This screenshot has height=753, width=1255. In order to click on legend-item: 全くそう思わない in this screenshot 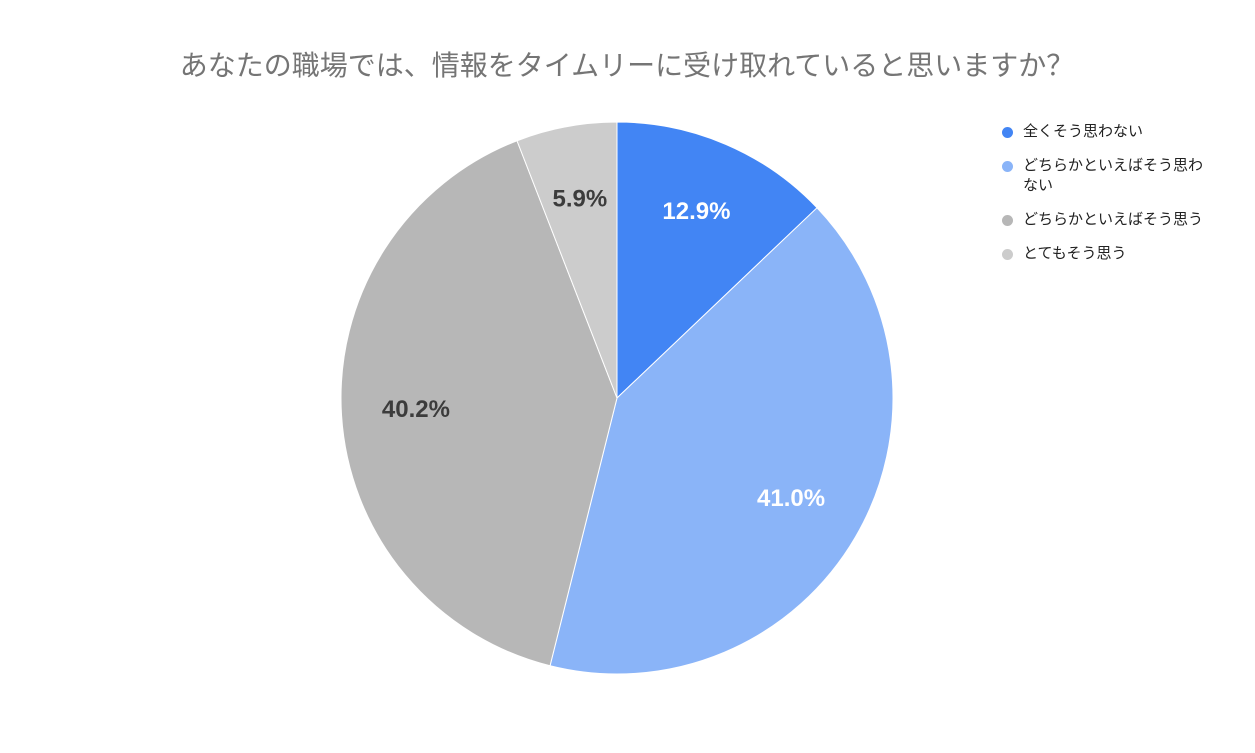, I will do `click(1111, 132)`.